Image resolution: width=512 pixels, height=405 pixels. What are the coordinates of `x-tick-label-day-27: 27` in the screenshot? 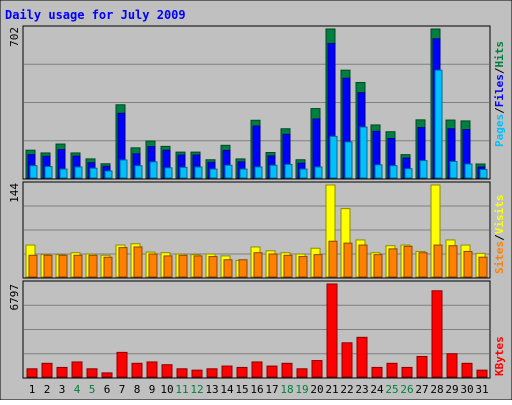 It's located at (421, 389).